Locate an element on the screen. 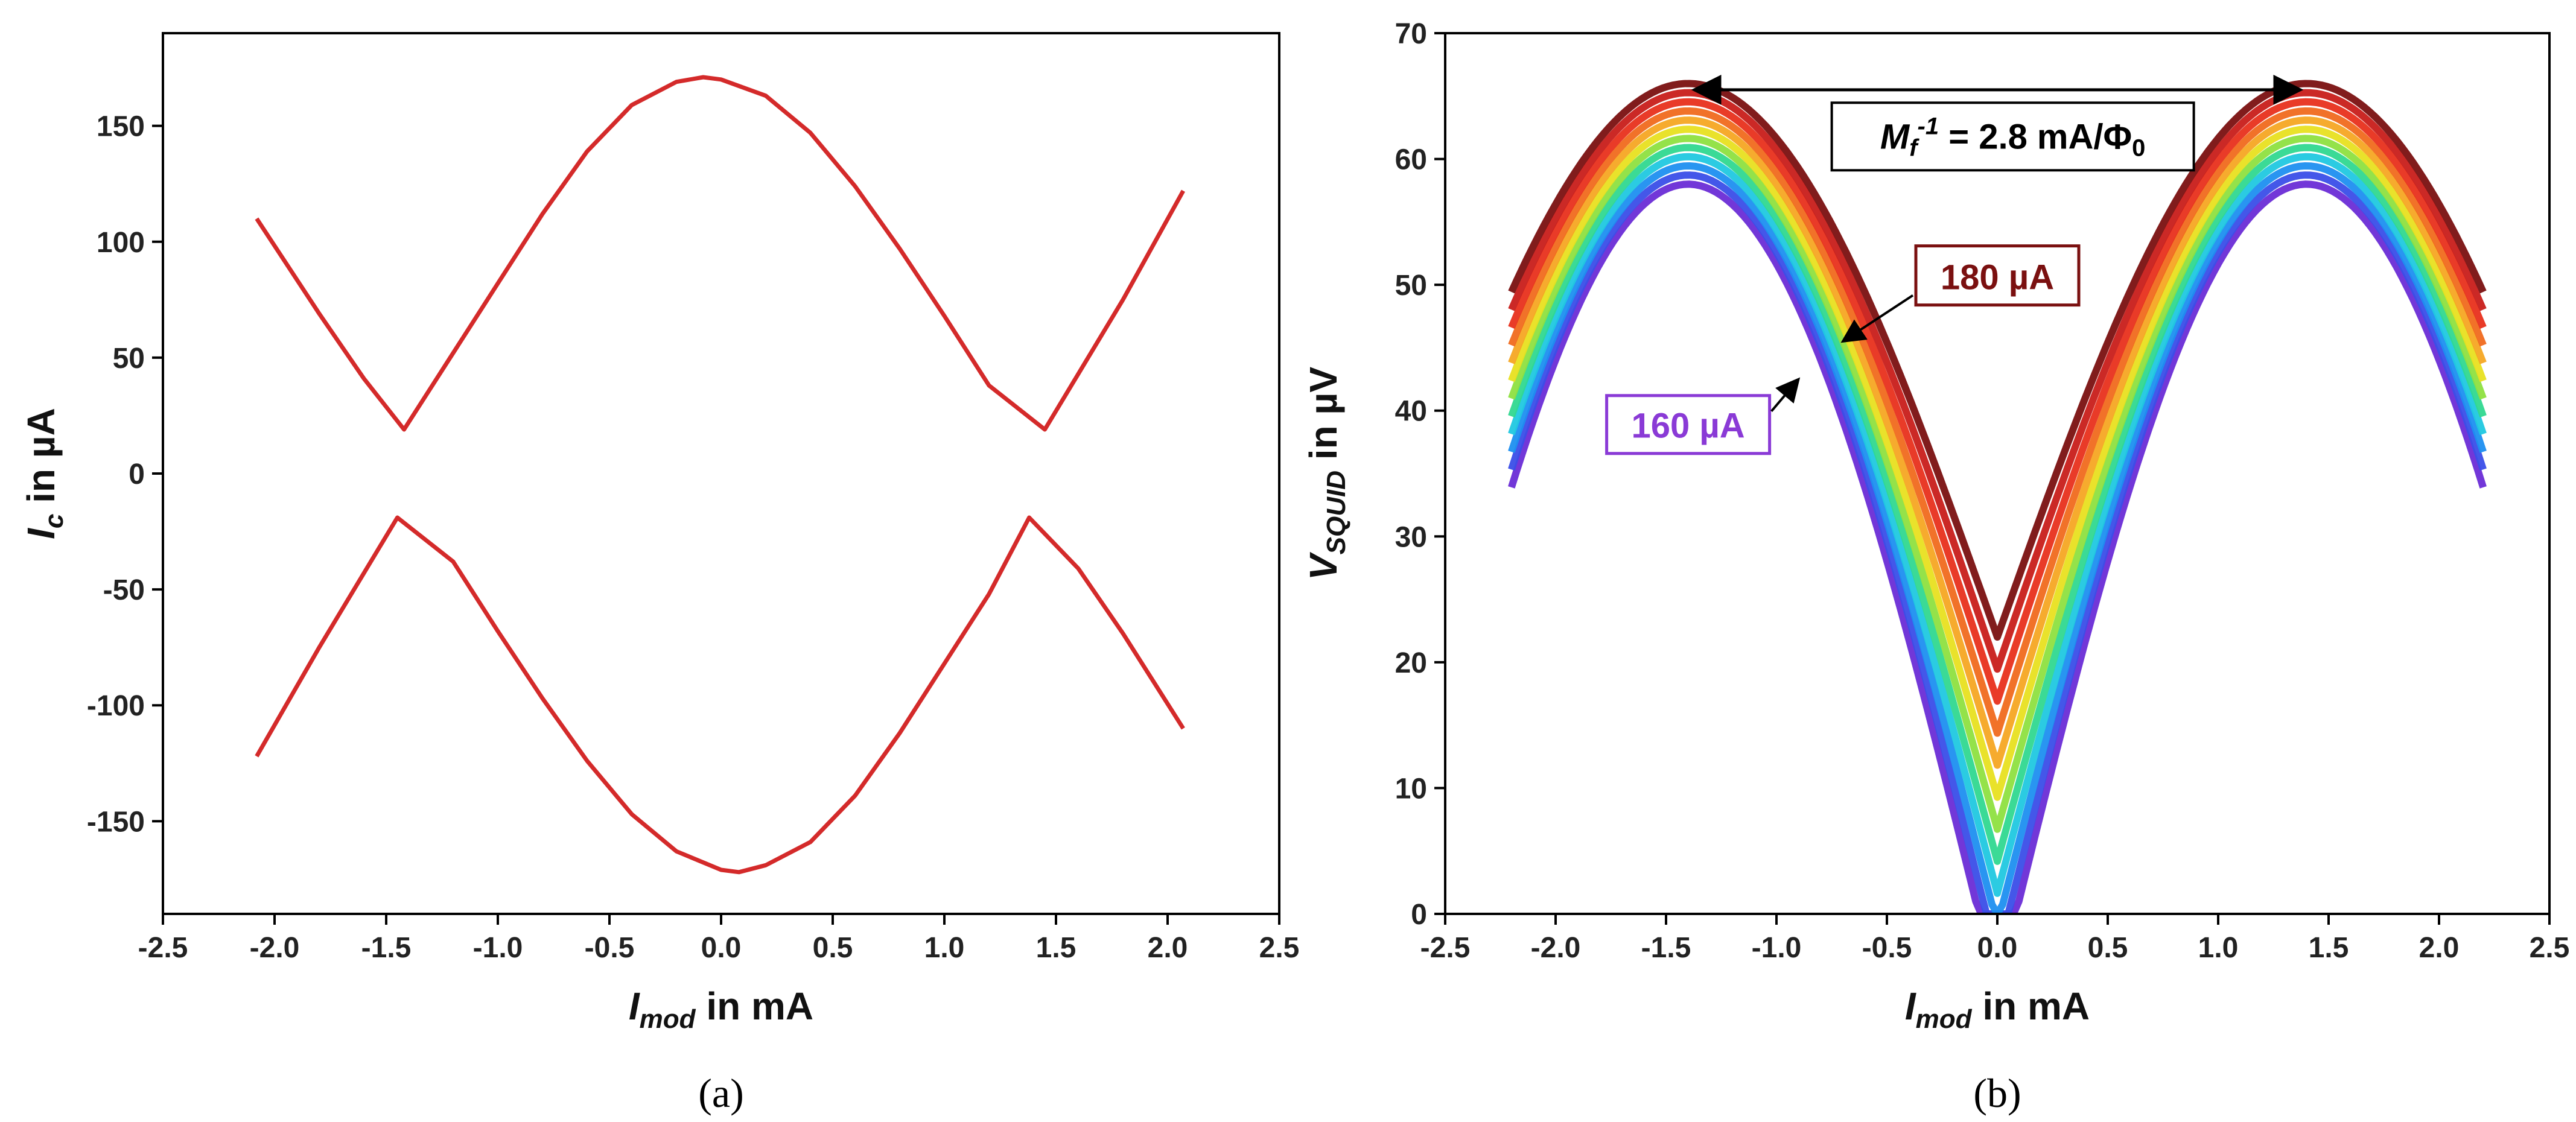 The width and height of the screenshot is (2576, 1122). ic-curve-positive is located at coordinates (720, 254).